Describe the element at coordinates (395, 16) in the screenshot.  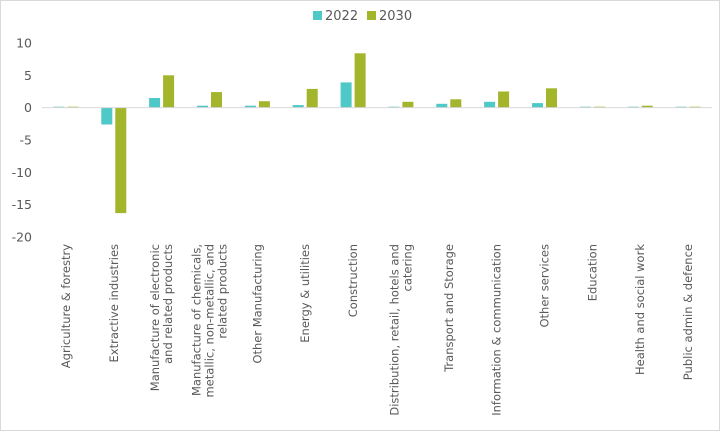
I see `legend-label-2030: 2030` at that location.